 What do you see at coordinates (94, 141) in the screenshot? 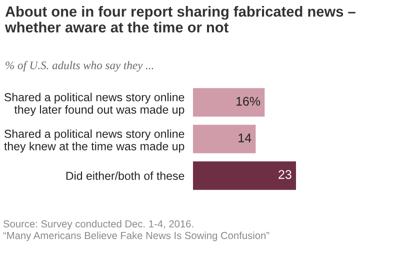
I see `y-tick-label: Shared a political news story online they knew at the time was made up` at bounding box center [94, 141].